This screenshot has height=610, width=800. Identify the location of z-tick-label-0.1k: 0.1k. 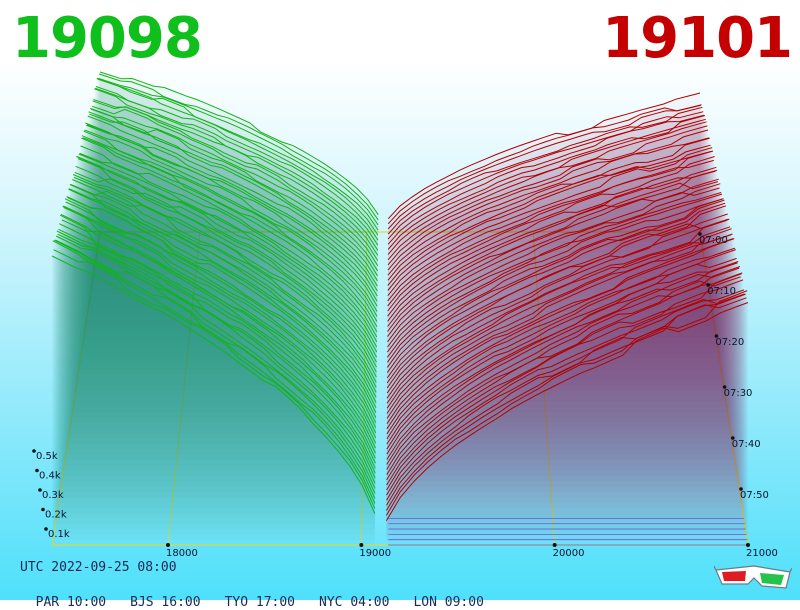
(59, 534).